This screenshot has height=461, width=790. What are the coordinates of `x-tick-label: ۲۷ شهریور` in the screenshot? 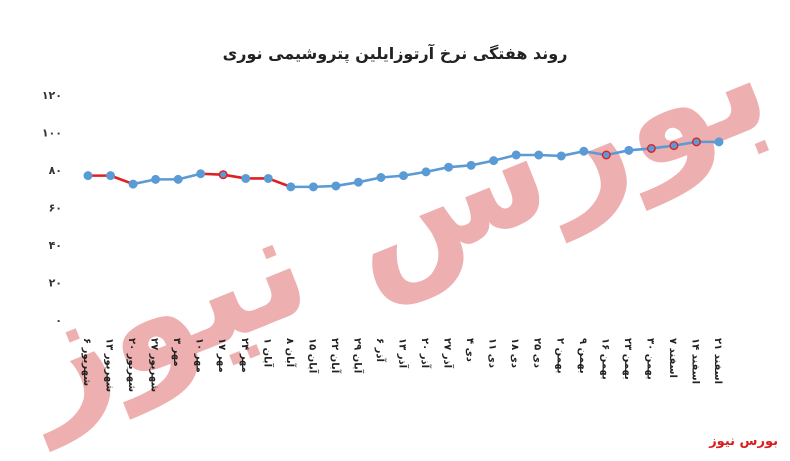 It's located at (154, 365).